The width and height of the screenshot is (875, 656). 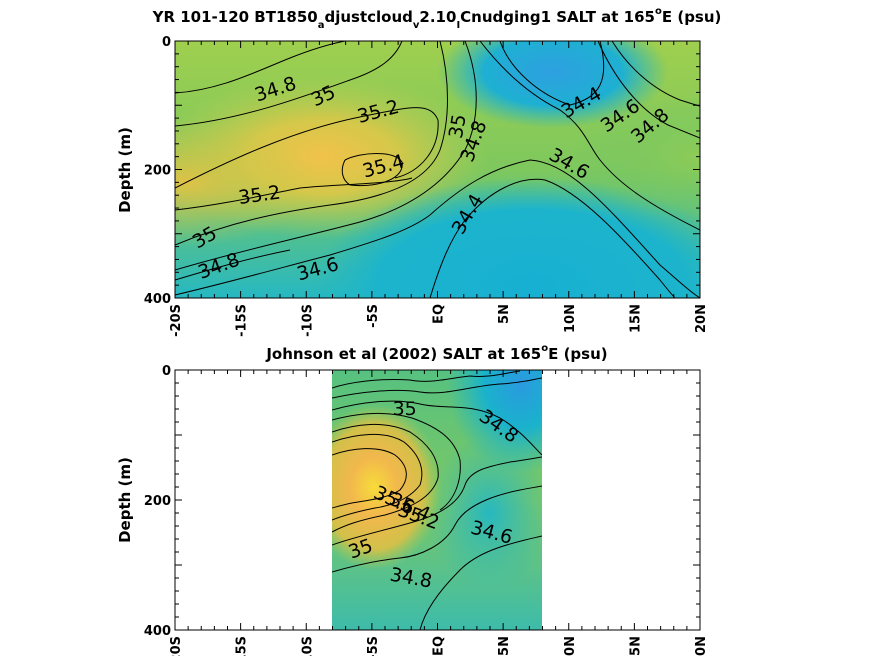 I want to click on bottom-contour-34.6-lower, so click(x=480, y=582).